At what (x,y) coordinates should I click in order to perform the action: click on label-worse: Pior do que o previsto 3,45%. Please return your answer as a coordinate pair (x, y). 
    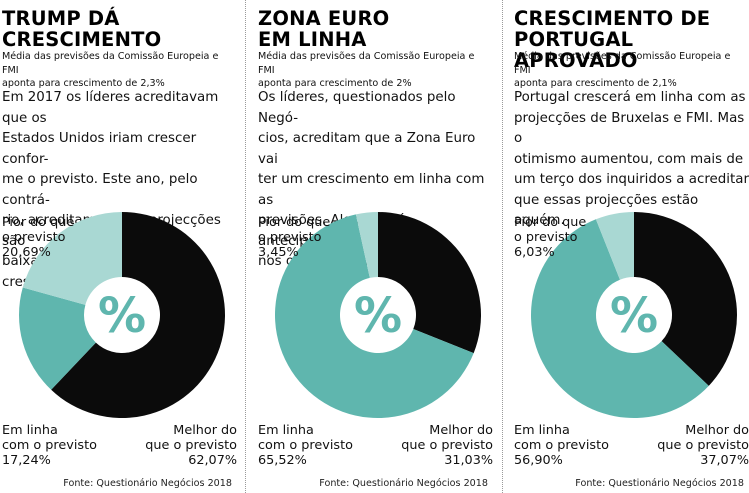
    Looking at the image, I should click on (294, 237).